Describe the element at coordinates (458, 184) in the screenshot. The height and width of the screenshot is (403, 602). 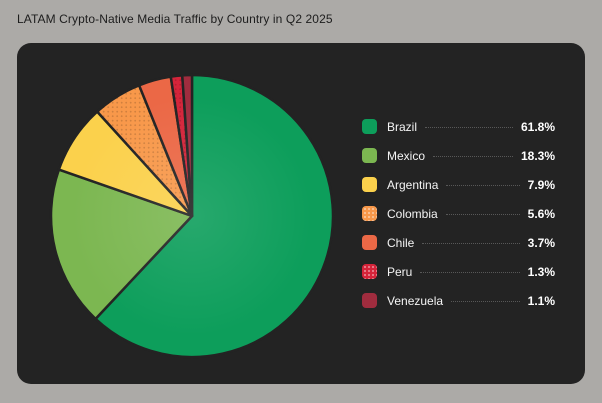
I see `legend-item-argentina: Argentina 7.9%` at that location.